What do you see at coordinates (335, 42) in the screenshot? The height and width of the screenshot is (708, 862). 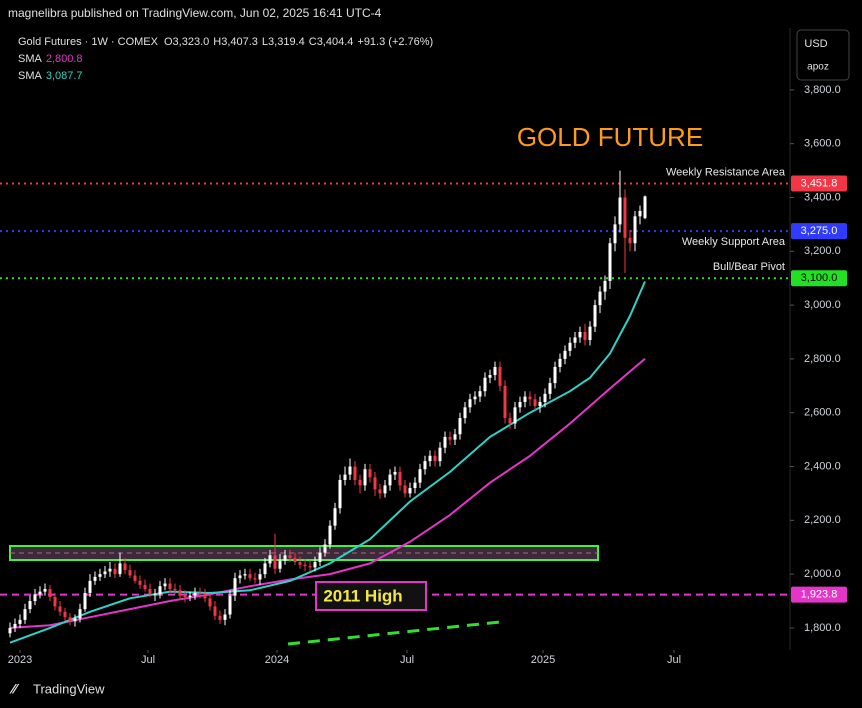 I see `ohlc-value: 3,404.4` at bounding box center [335, 42].